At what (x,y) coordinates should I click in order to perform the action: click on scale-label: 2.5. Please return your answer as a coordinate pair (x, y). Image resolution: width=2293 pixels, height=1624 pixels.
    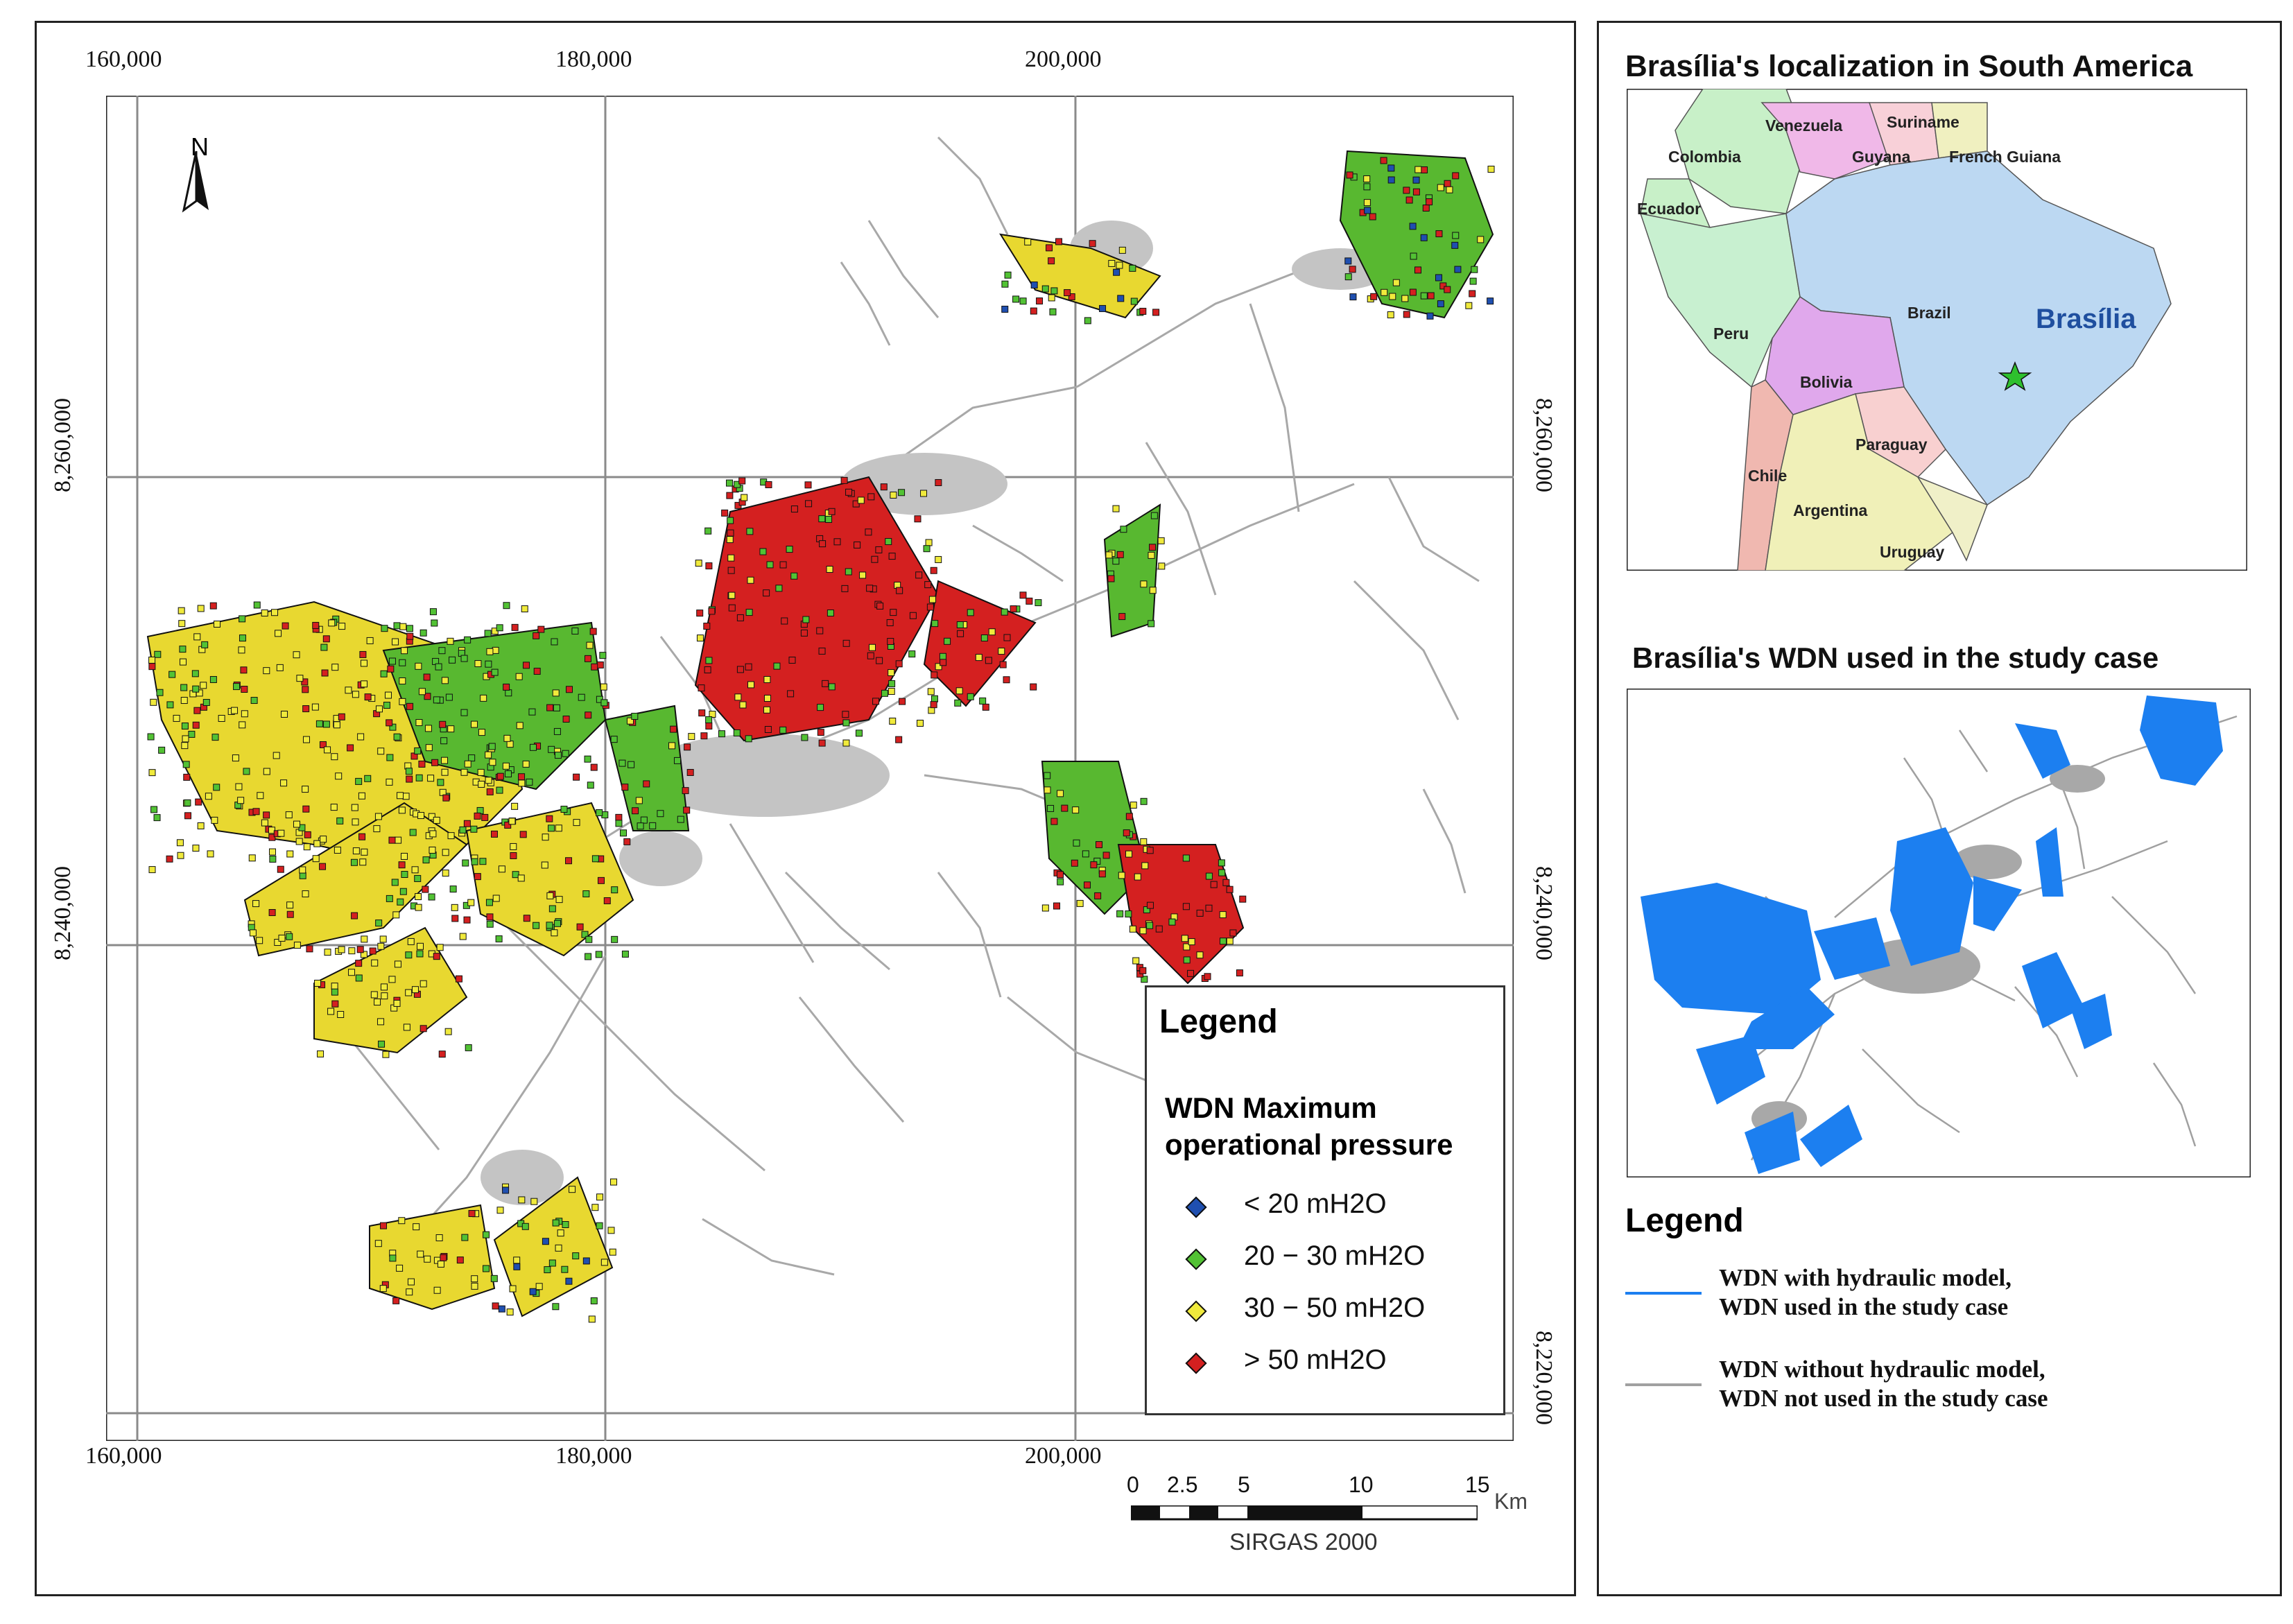
    Looking at the image, I should click on (1182, 1484).